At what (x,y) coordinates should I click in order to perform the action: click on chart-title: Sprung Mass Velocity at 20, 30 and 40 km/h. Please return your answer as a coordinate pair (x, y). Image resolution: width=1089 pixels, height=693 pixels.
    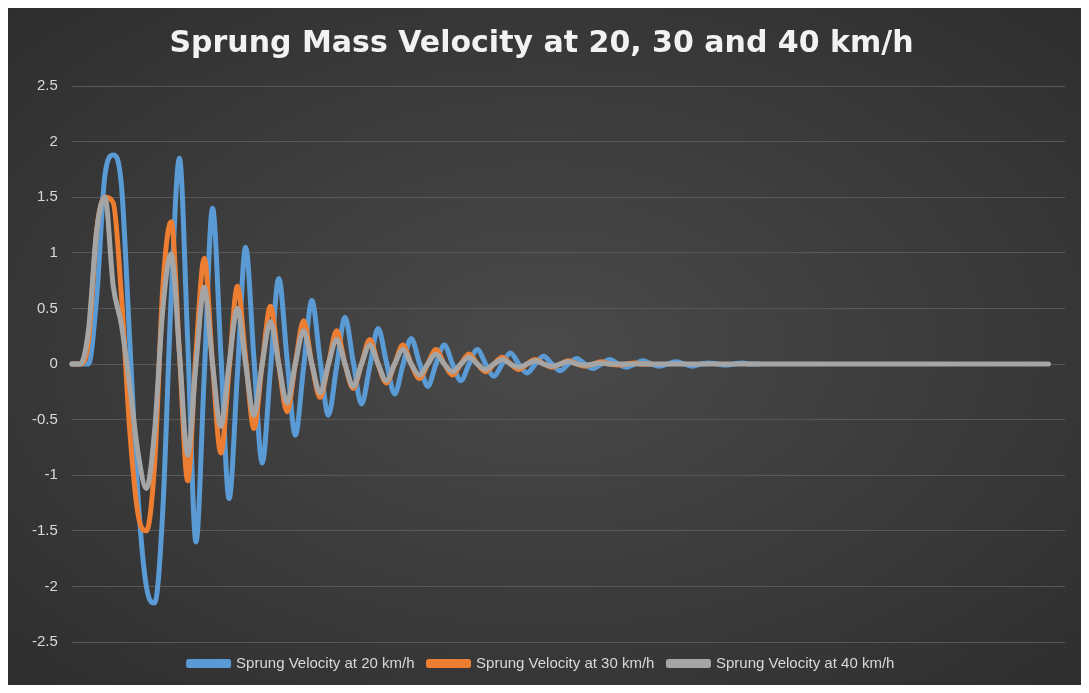
    Looking at the image, I should click on (541, 41).